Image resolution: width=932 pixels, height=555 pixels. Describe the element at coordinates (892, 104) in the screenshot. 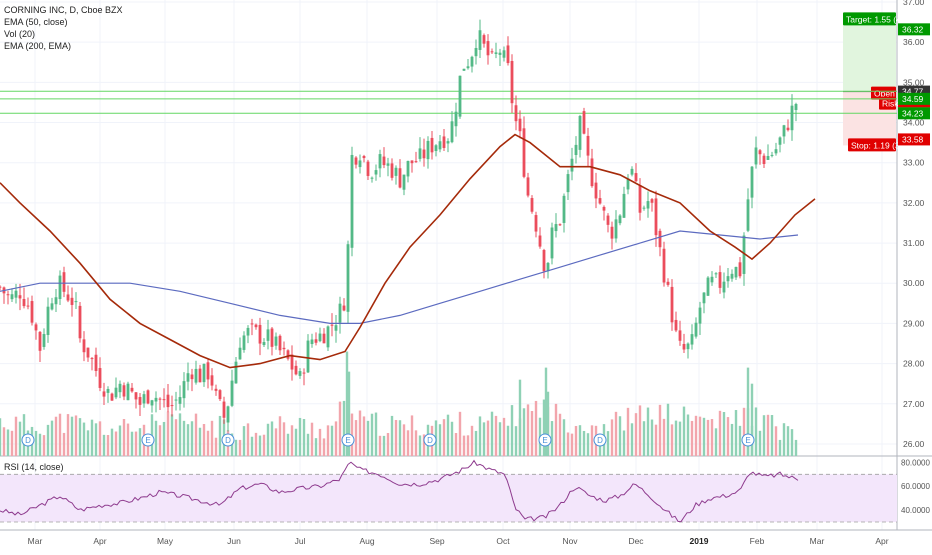

I see `risk-reward-label: Risk/` at that location.